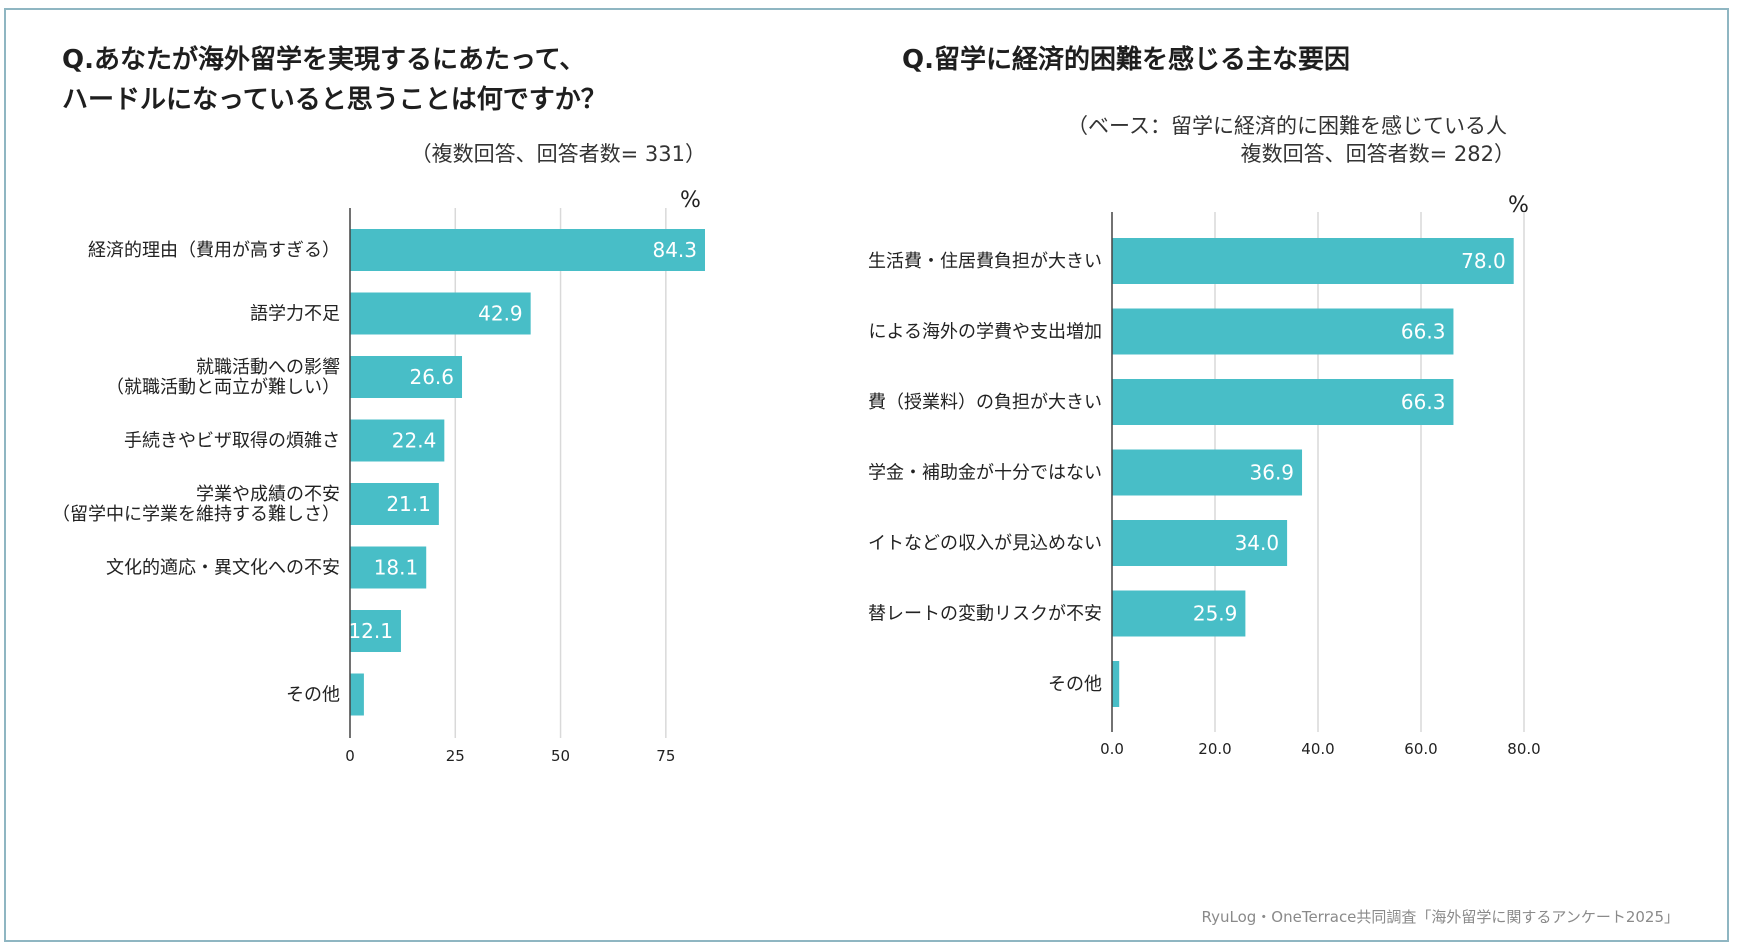 The image size is (1737, 950). What do you see at coordinates (985, 473) in the screenshot?
I see `right-category-label-3: 奨学金・補助金が十分ではない` at bounding box center [985, 473].